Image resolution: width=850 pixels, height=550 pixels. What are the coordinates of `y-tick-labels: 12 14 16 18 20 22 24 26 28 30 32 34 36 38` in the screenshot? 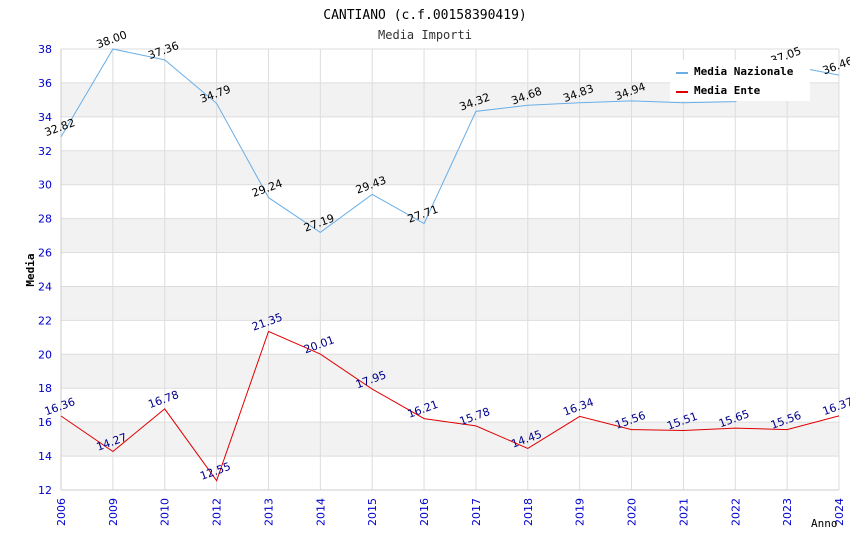 It's located at (45, 270).